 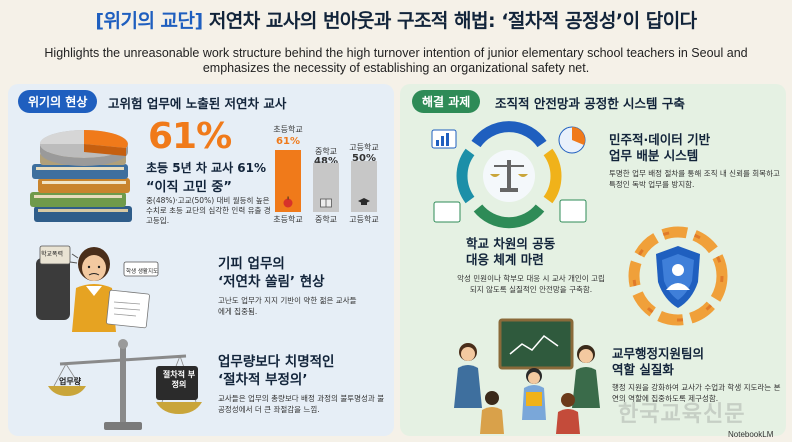 What do you see at coordinates (364, 201) in the screenshot?
I see `graduation-cap-icon` at bounding box center [364, 201].